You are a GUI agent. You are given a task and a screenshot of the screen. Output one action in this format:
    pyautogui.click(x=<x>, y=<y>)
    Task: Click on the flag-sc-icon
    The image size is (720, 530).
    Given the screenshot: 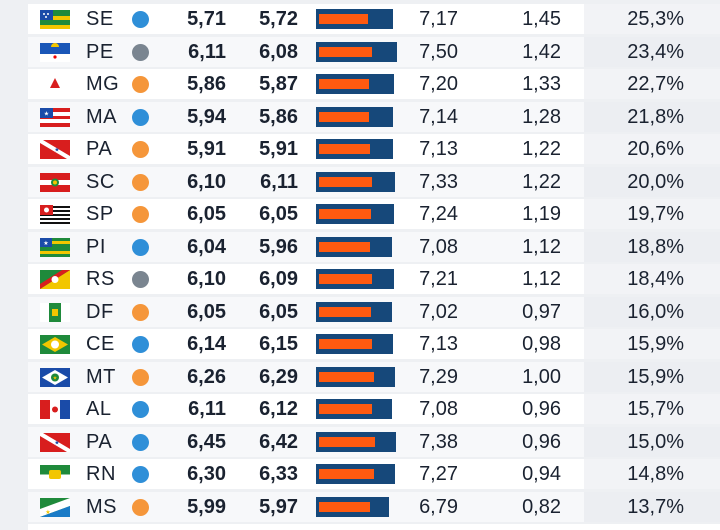 What is the action you would take?
    pyautogui.click(x=55, y=182)
    